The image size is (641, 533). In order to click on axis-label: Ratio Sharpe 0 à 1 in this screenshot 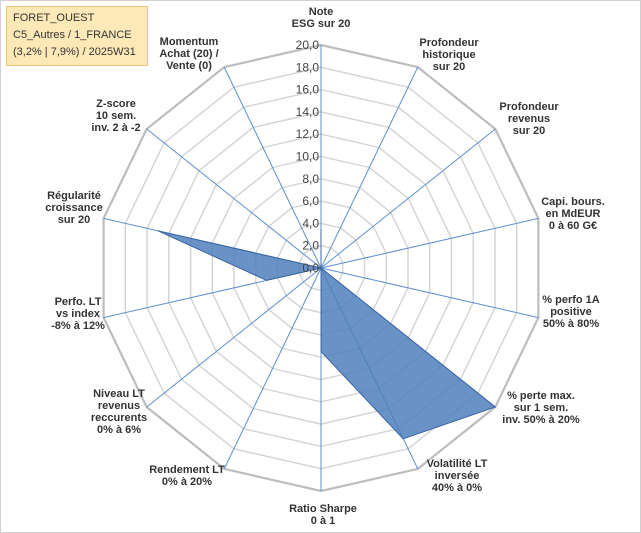, I will do `click(323, 515)`.